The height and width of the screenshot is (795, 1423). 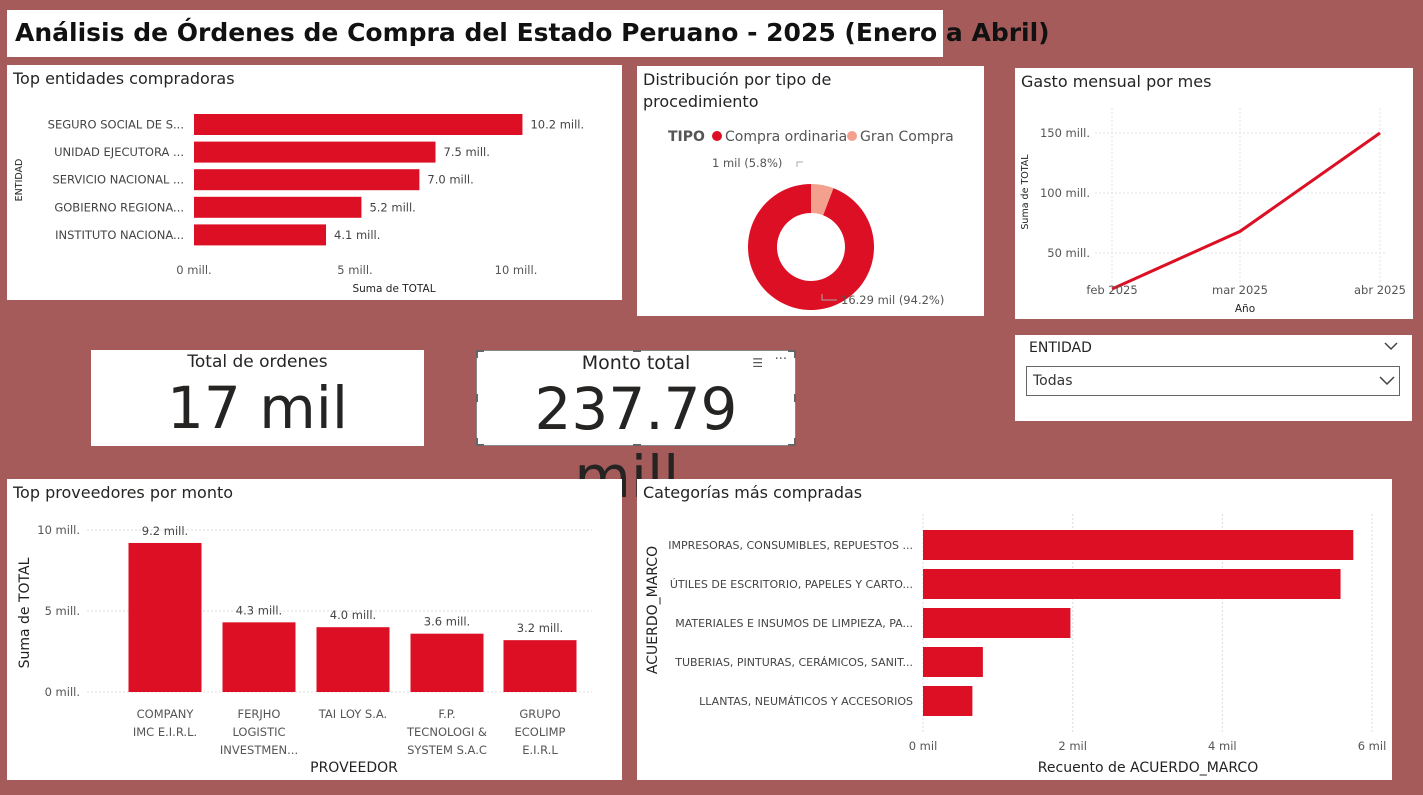 What do you see at coordinates (1222, 746) in the screenshot?
I see `tick-label: 4 mil` at bounding box center [1222, 746].